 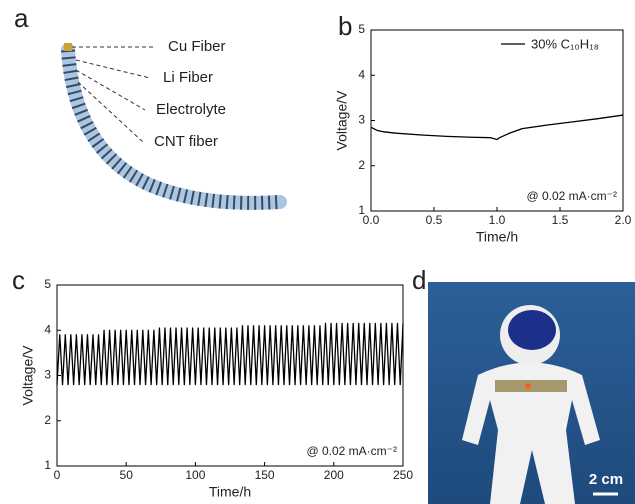 I want to click on x-tick-label: 1.5, so click(x=560, y=220).